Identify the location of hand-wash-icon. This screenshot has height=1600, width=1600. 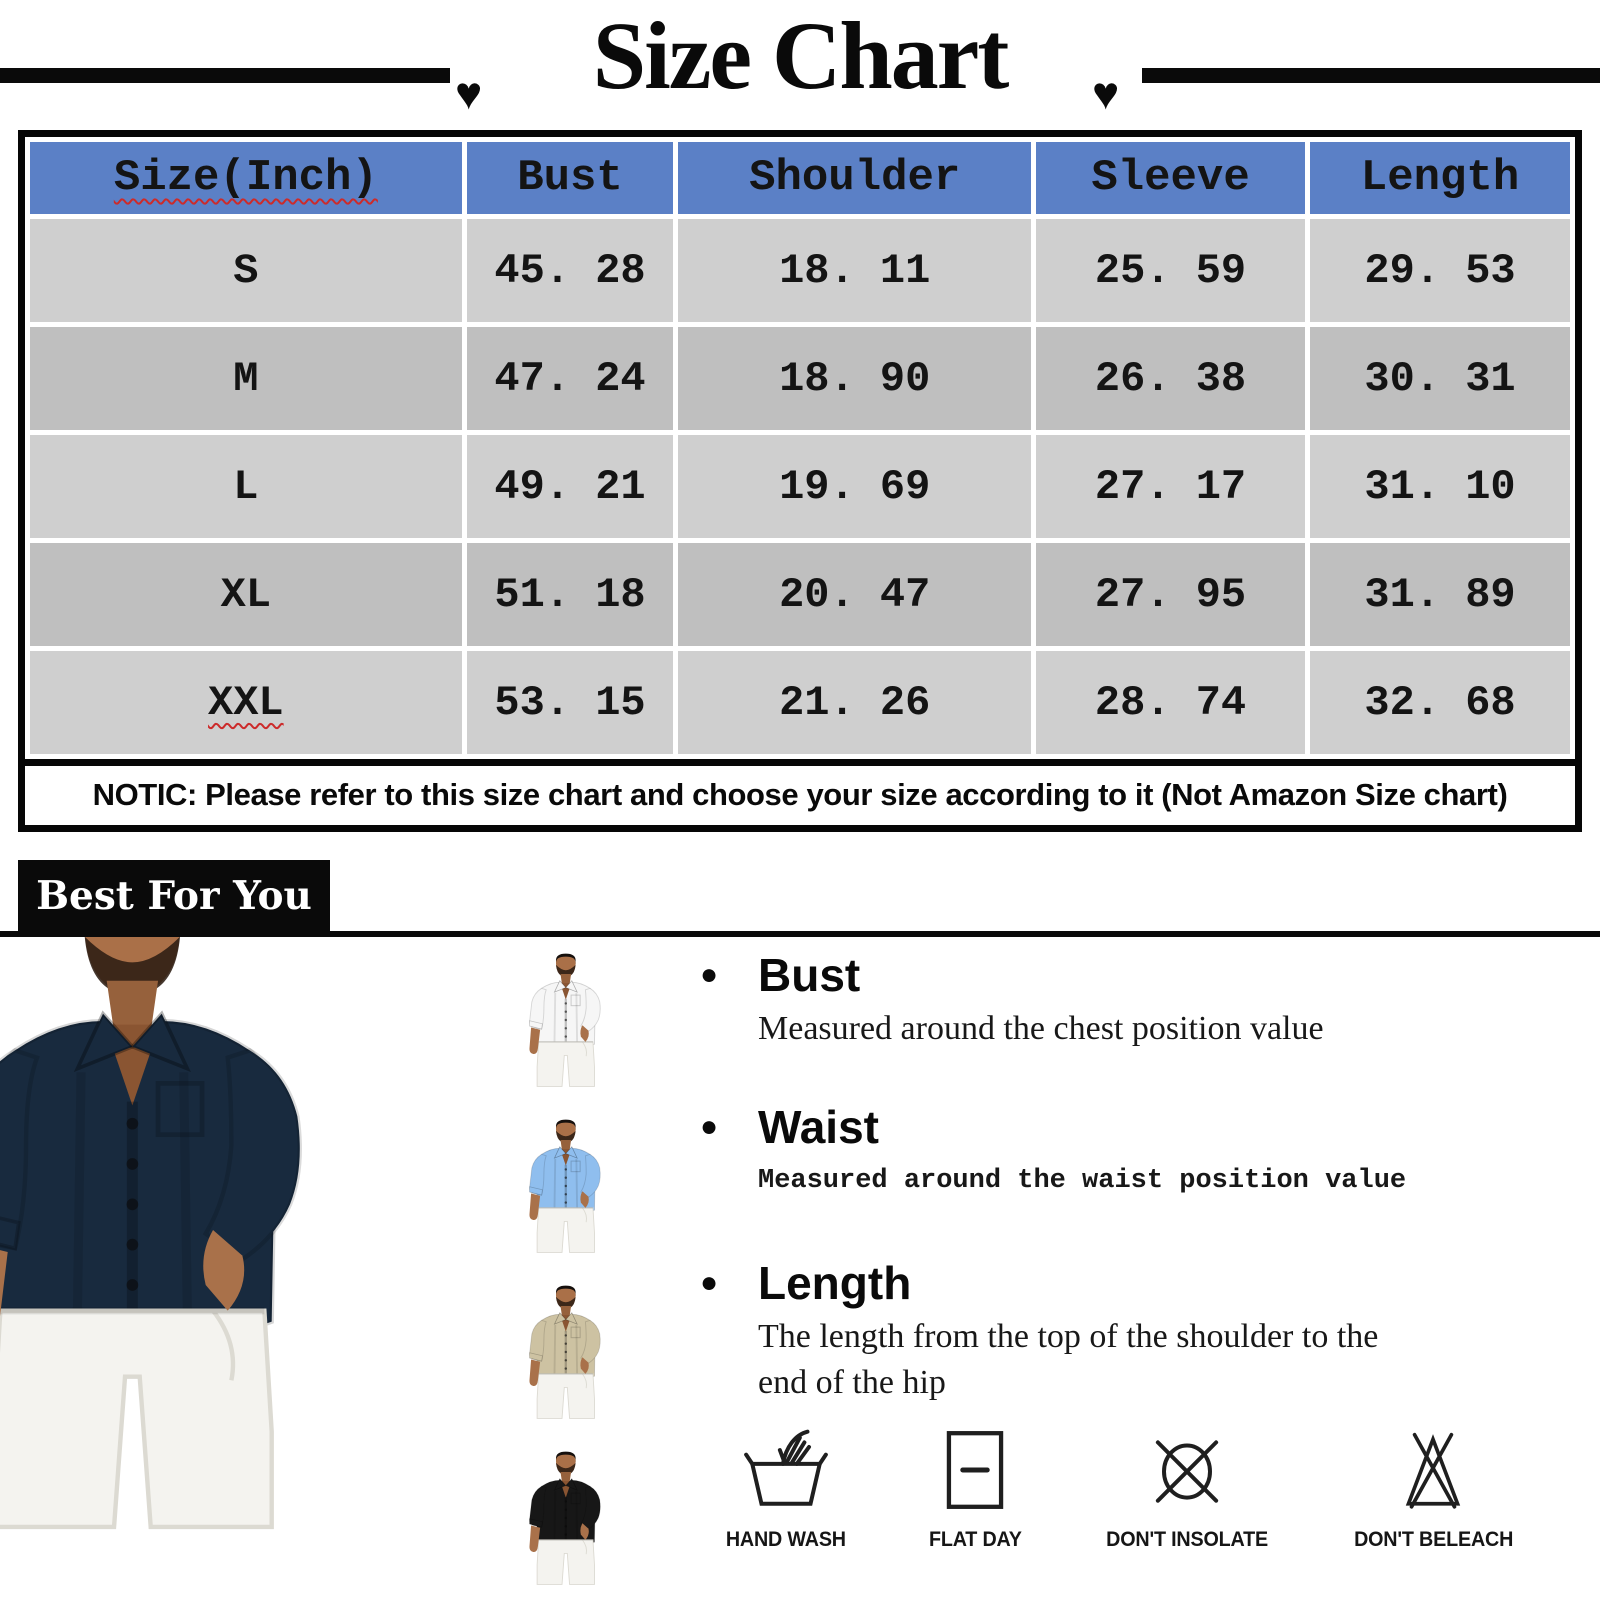
(785, 1467).